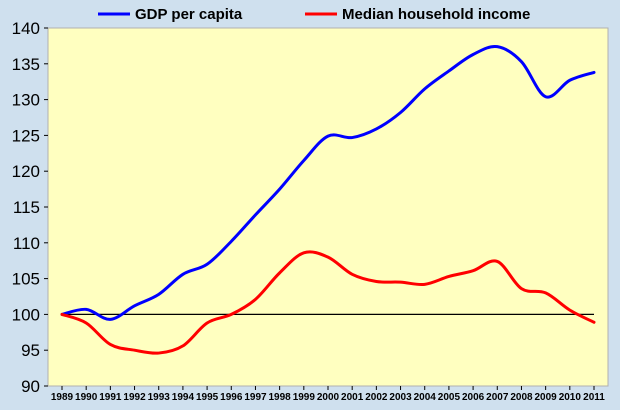 This screenshot has width=620, height=410. Describe the element at coordinates (26, 207) in the screenshot. I see `y-tick-label: 115` at that location.